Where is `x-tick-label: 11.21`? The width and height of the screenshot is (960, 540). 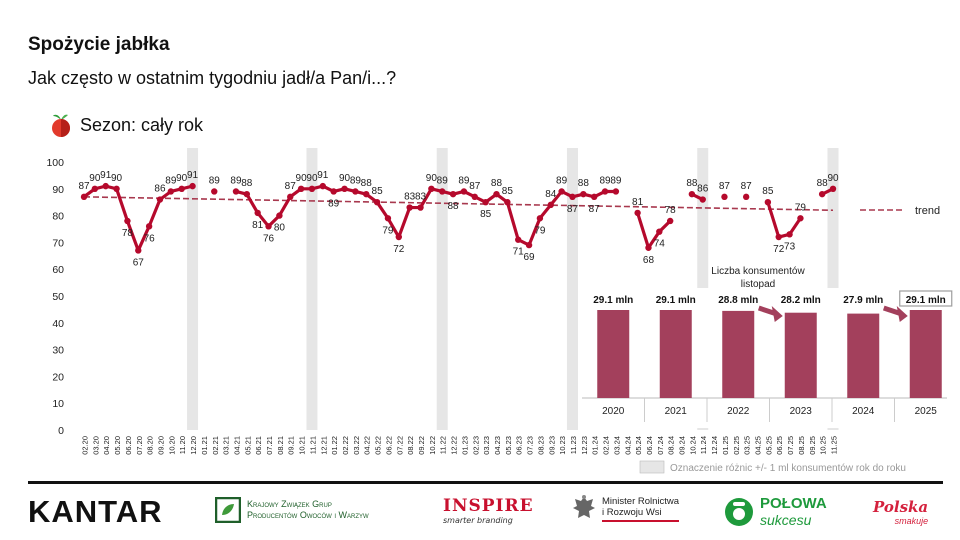 x-tick-label: 11.21 is located at coordinates (312, 445).